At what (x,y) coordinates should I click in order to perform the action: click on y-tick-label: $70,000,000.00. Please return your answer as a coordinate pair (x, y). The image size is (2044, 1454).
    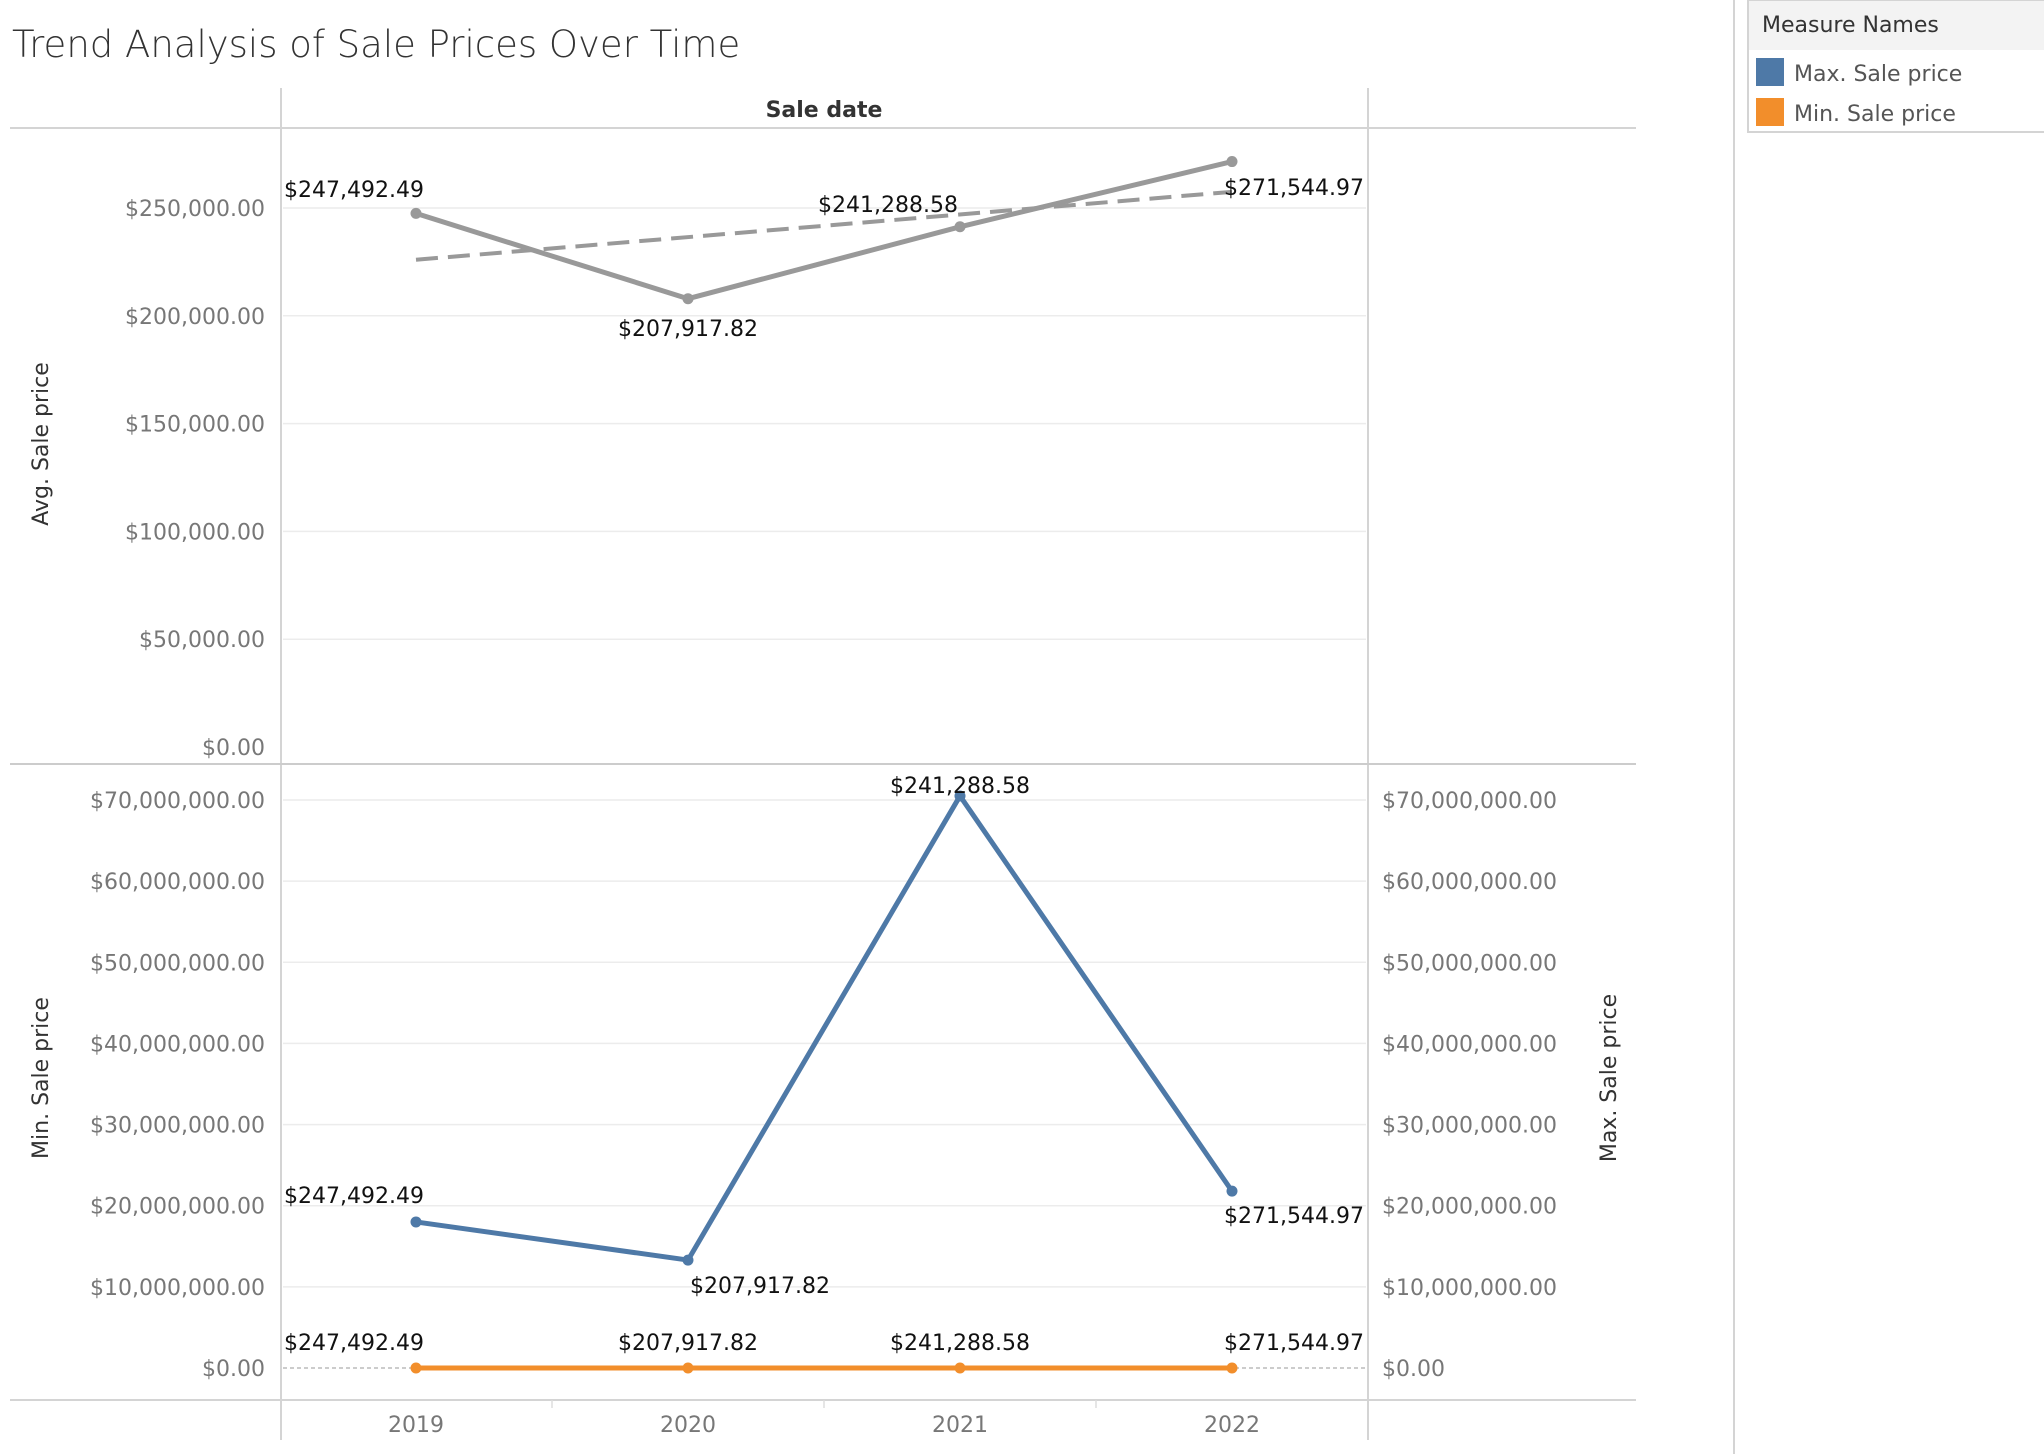
    Looking at the image, I should click on (177, 801).